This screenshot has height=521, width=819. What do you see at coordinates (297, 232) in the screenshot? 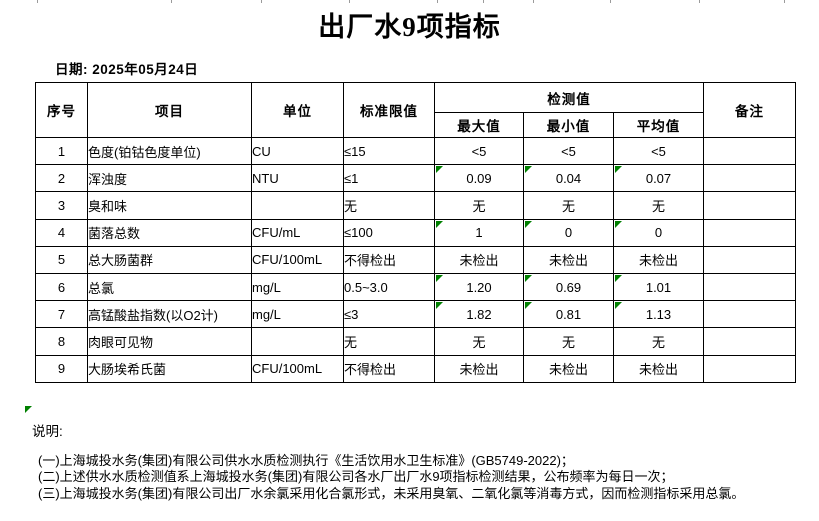
I see `cell-unit: CFU/mL` at bounding box center [297, 232].